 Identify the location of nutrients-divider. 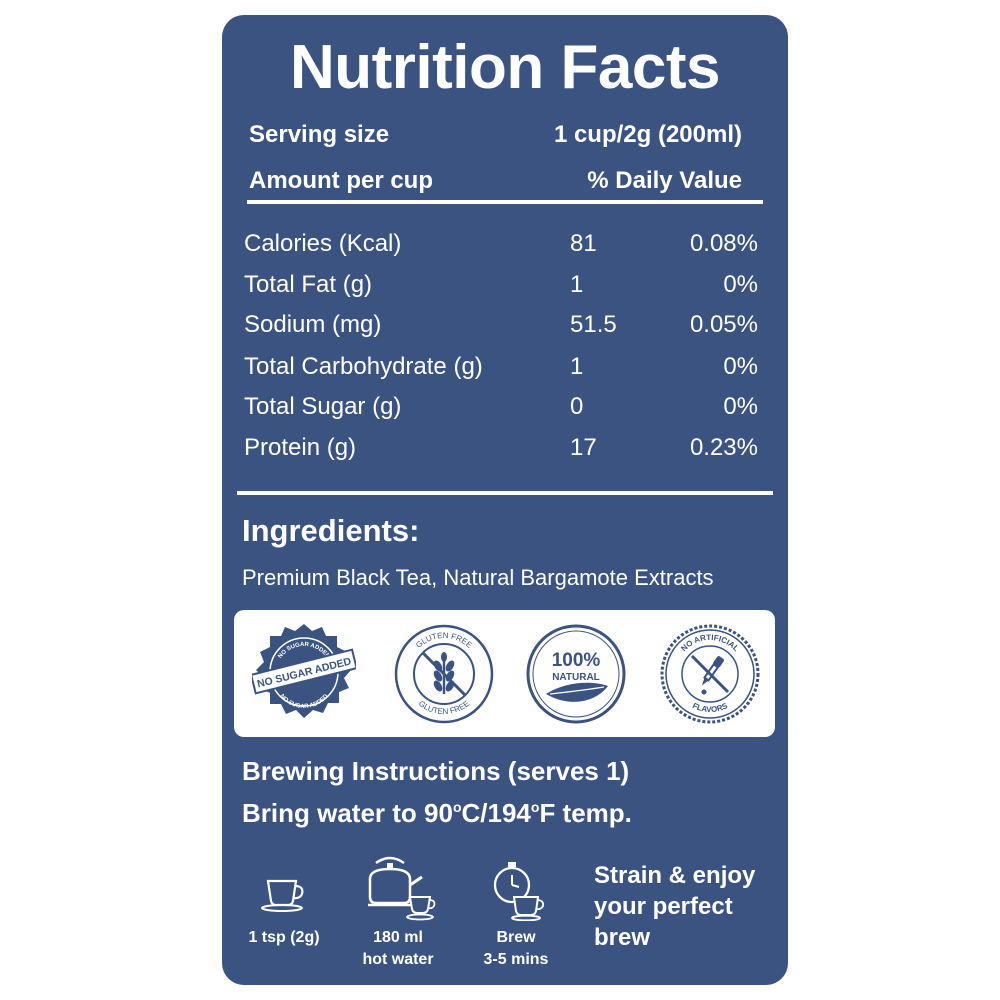
(505, 493).